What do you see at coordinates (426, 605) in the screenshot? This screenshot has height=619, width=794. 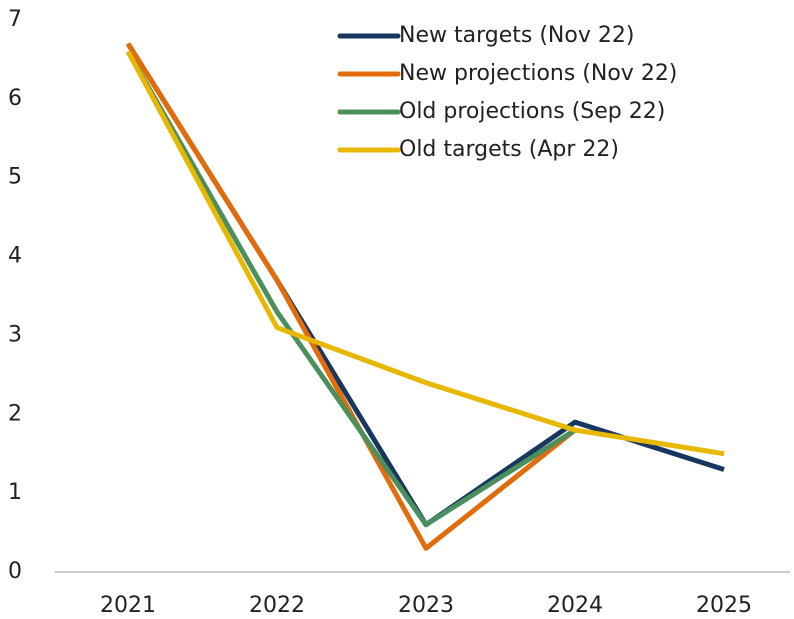 I see `x-tick-label: 2023` at bounding box center [426, 605].